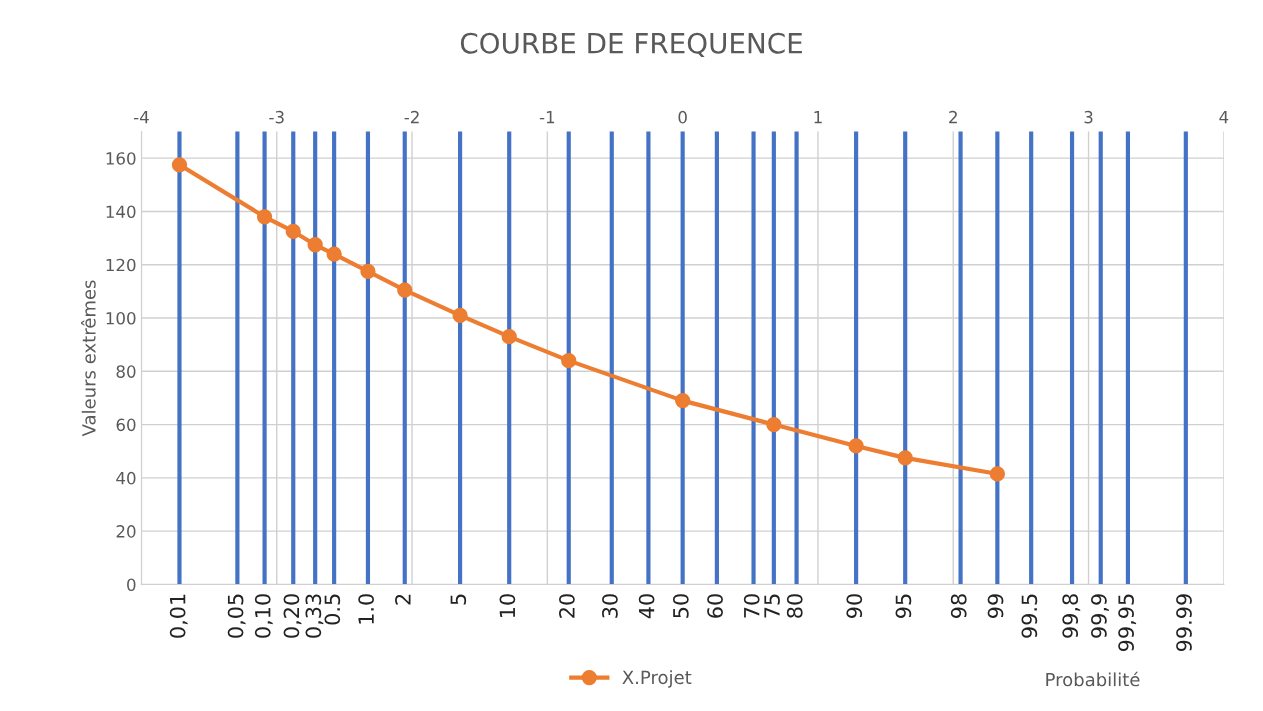 This screenshot has width=1263, height=711. What do you see at coordinates (657, 679) in the screenshot?
I see `legend-label: X.Projet` at bounding box center [657, 679].